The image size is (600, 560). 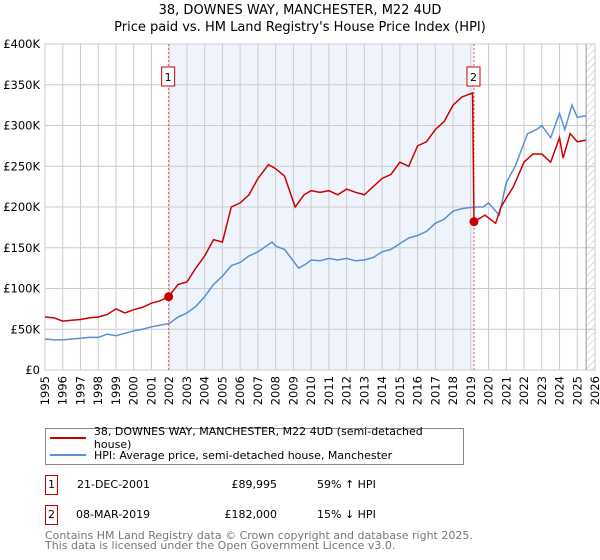 I want to click on annotation-label: 1, so click(x=168, y=77).